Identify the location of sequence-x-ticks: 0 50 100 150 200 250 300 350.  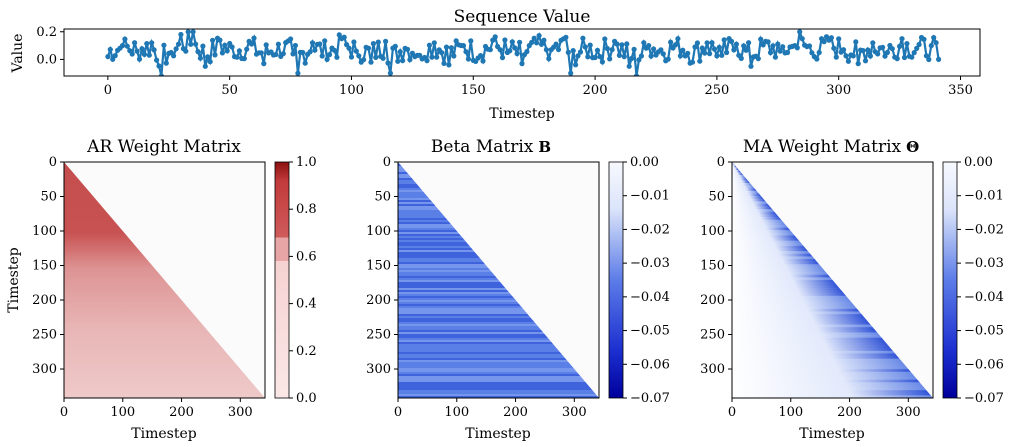
(538, 87).